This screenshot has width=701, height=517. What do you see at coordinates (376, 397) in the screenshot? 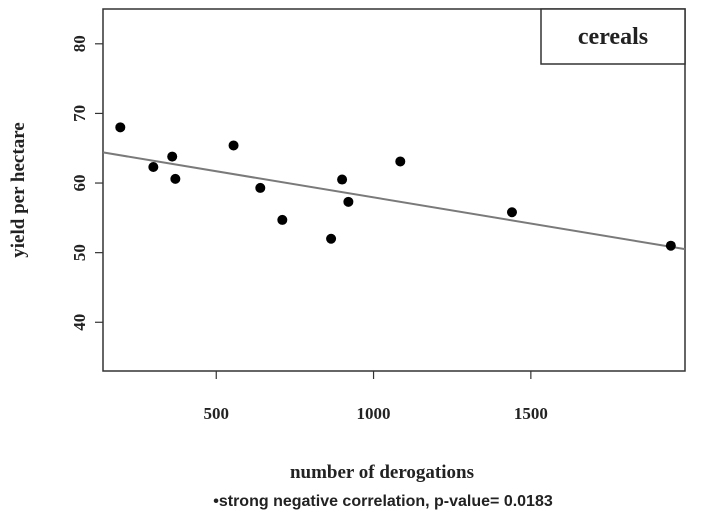
I see `x-axis: 500 1000 1500` at bounding box center [376, 397].